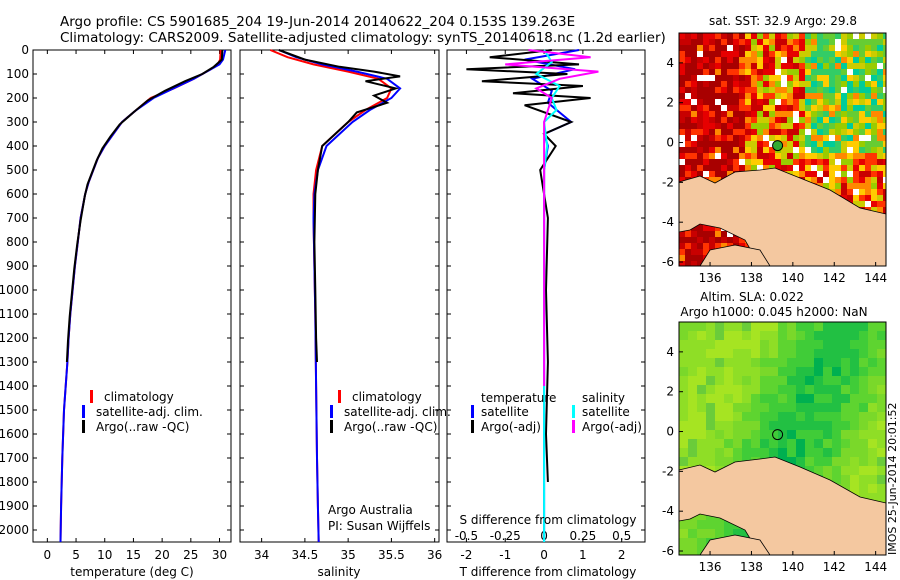 The height and width of the screenshot is (580, 900). What do you see at coordinates (735, 544) in the screenshot?
I see `northern-australia-landmass` at bounding box center [735, 544].